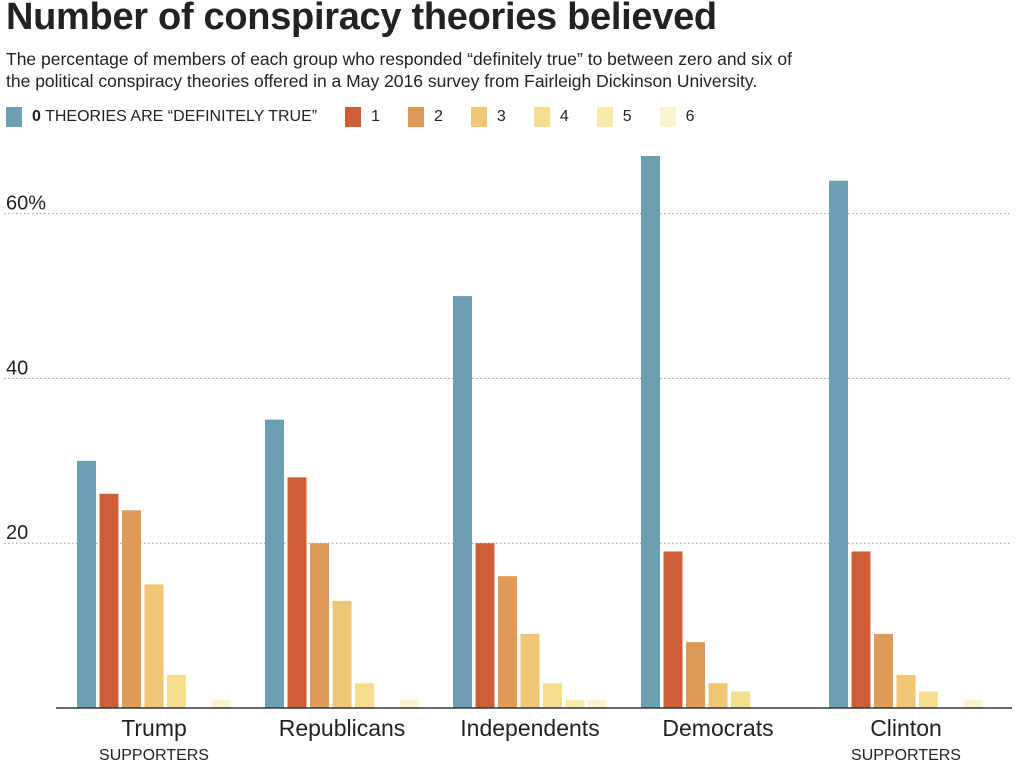  I want to click on category-label-2: Independents, so click(529, 728).